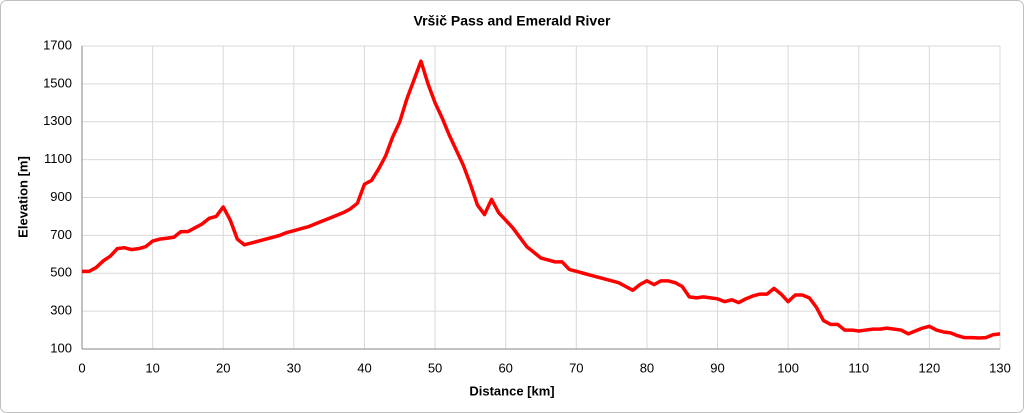 This screenshot has width=1024, height=413. I want to click on y-tick-label: 1100, so click(58, 158).